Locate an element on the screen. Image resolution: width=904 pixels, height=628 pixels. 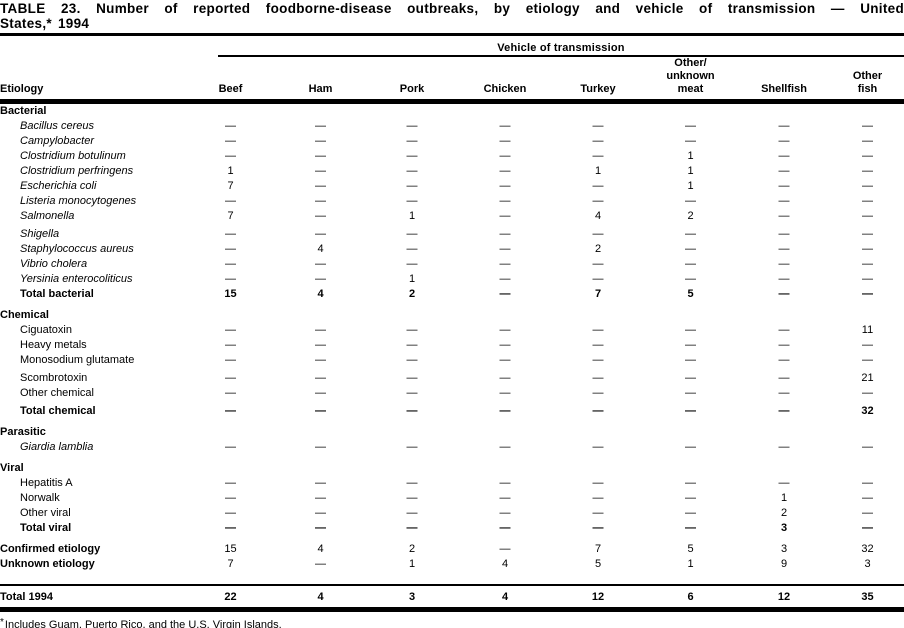
section-label: Bacterial is located at coordinates (23, 111).